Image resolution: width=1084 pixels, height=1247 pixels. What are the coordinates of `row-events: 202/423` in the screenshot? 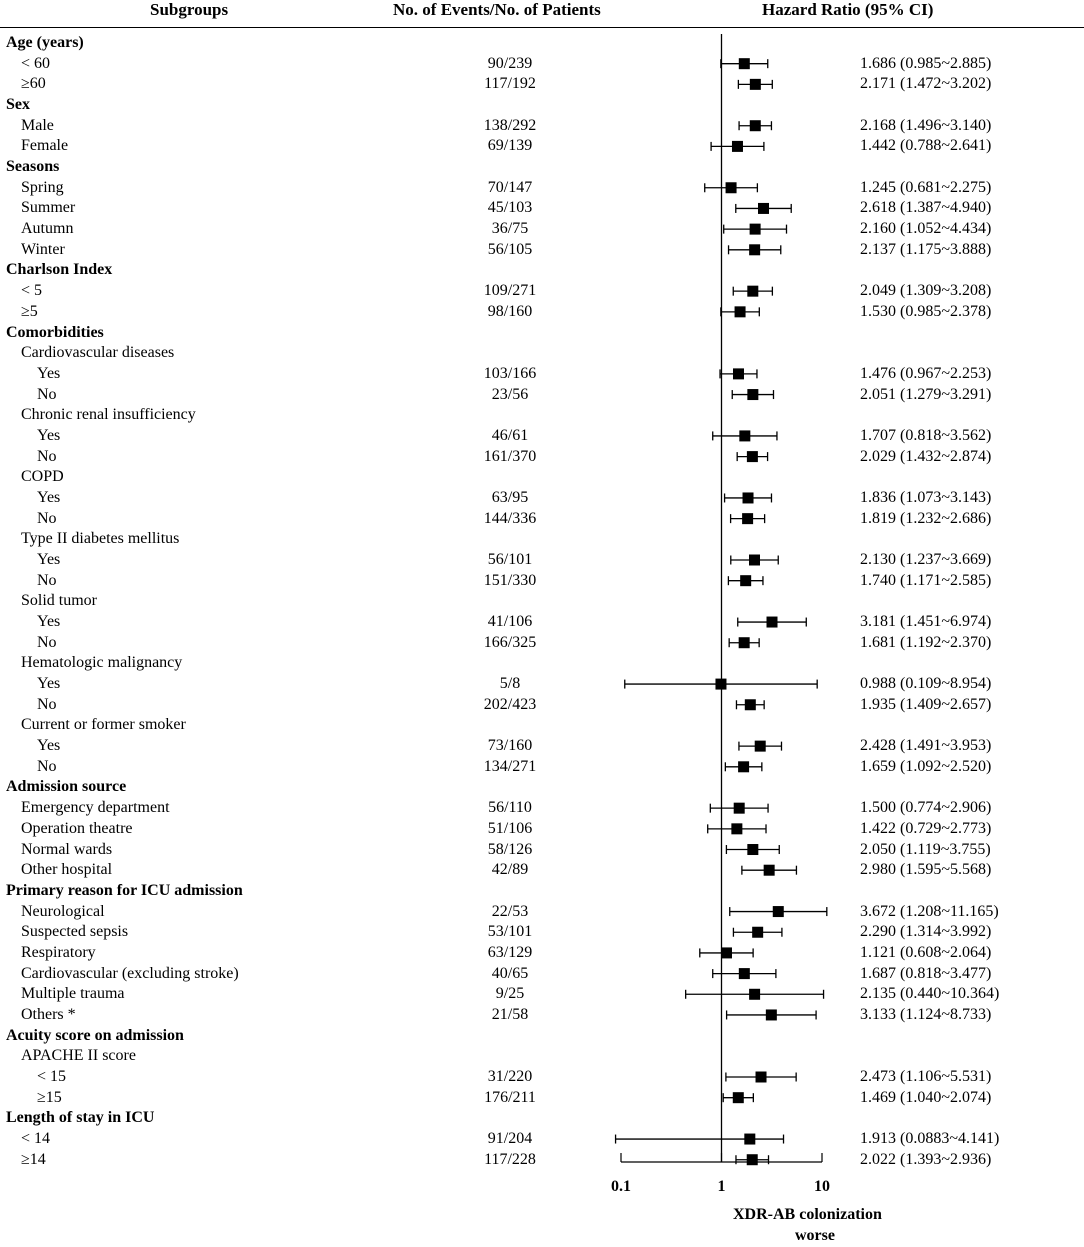 It's located at (510, 704).